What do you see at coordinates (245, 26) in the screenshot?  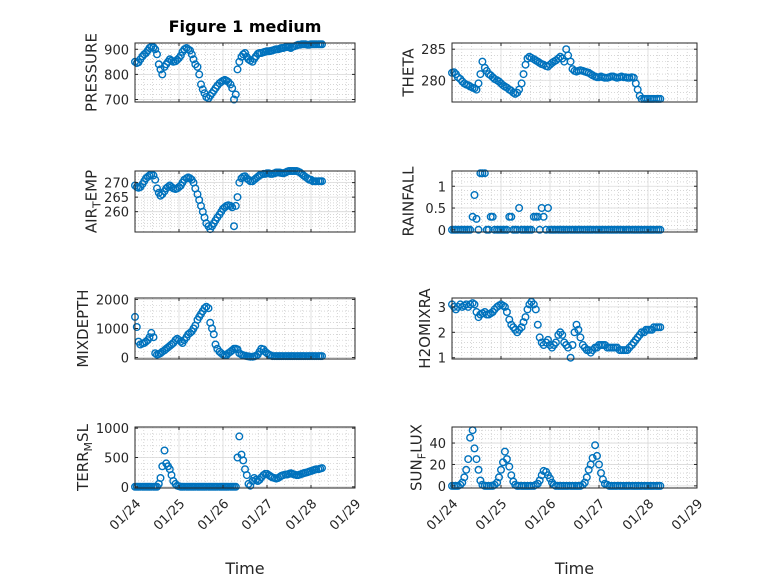 I see `figure-title: Figure 1 medium` at bounding box center [245, 26].